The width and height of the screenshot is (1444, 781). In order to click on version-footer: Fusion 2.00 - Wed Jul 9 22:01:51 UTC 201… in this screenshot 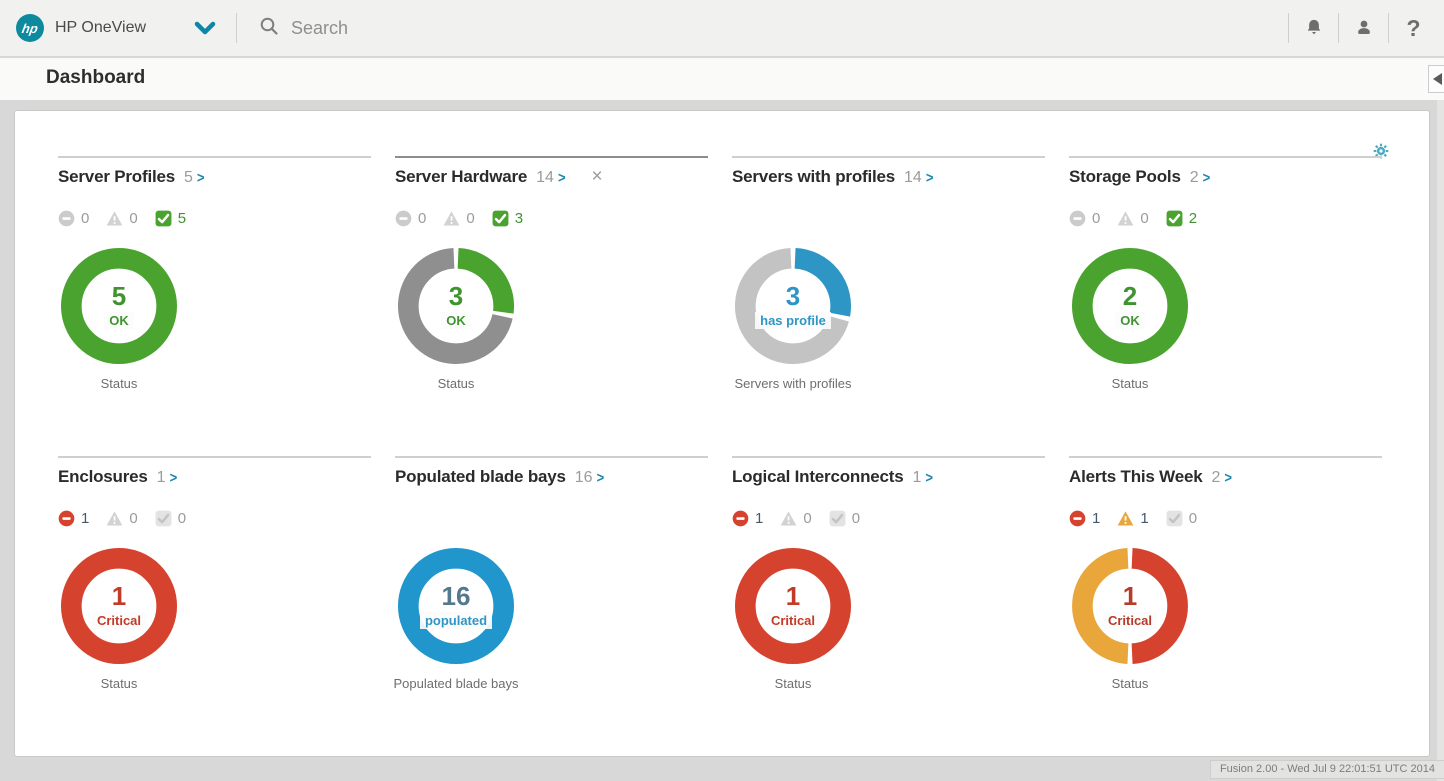, I will do `click(1326, 769)`.